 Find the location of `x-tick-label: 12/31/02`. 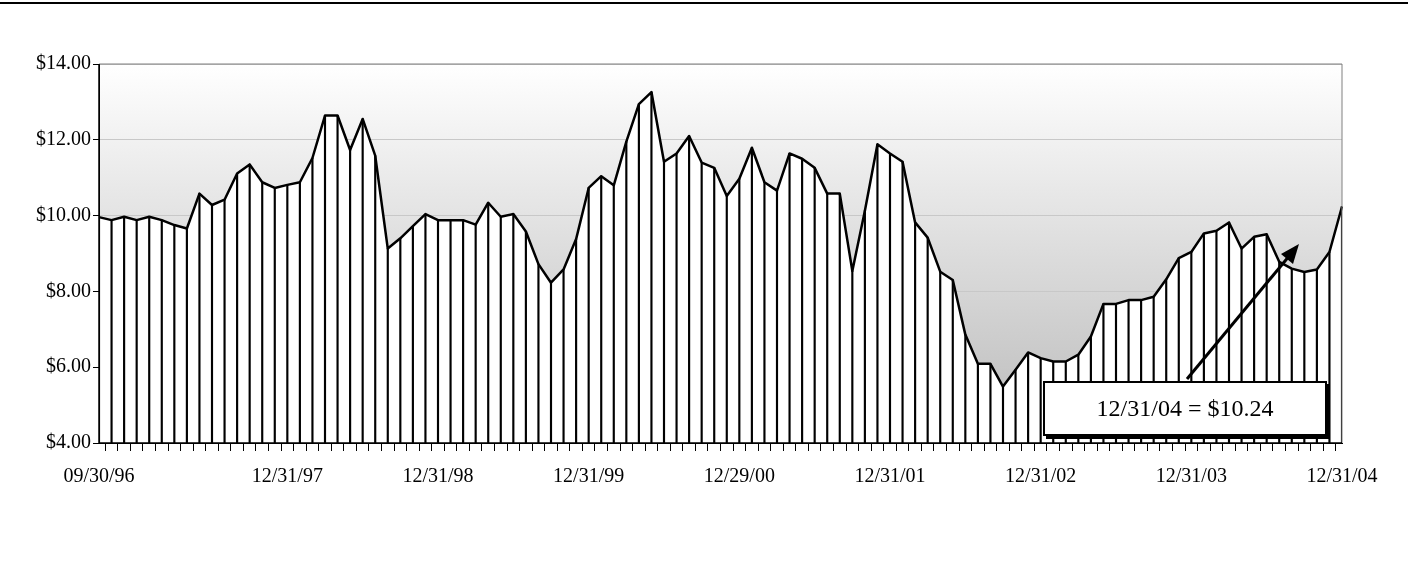

x-tick-label: 12/31/02 is located at coordinates (1041, 475).